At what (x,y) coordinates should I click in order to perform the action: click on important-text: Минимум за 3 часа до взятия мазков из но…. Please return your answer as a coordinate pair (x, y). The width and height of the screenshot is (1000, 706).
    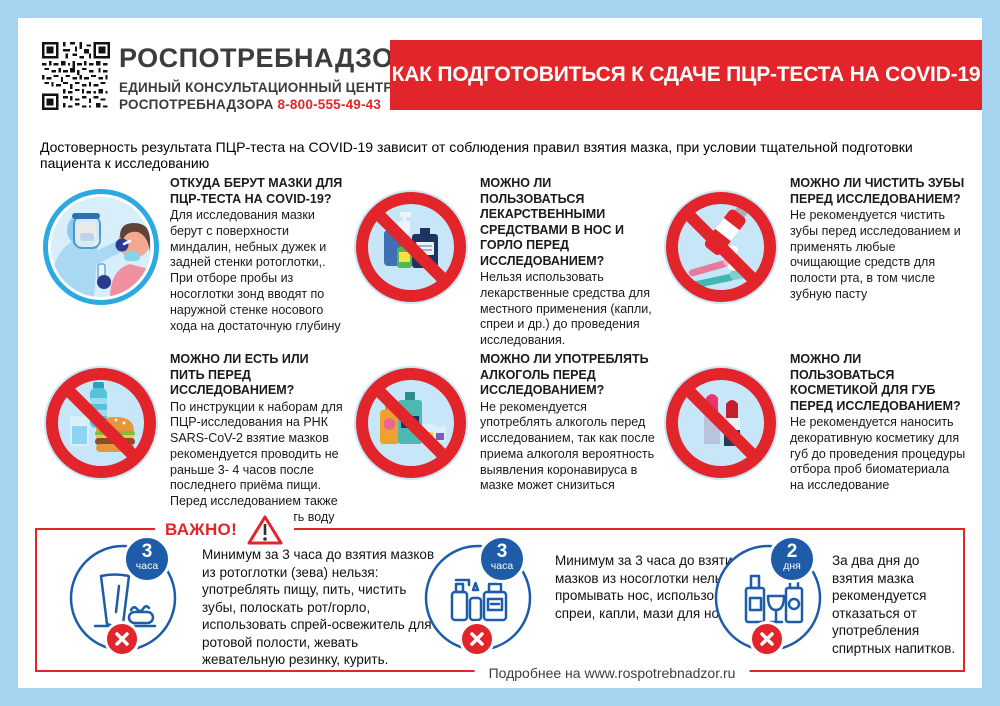
    Looking at the image, I should click on (648, 587).